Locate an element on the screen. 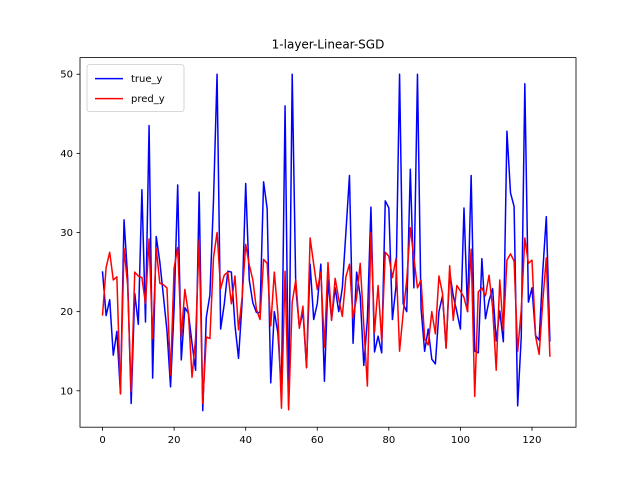 The width and height of the screenshot is (640, 480). y-tick-label: 20 is located at coordinates (66, 312).